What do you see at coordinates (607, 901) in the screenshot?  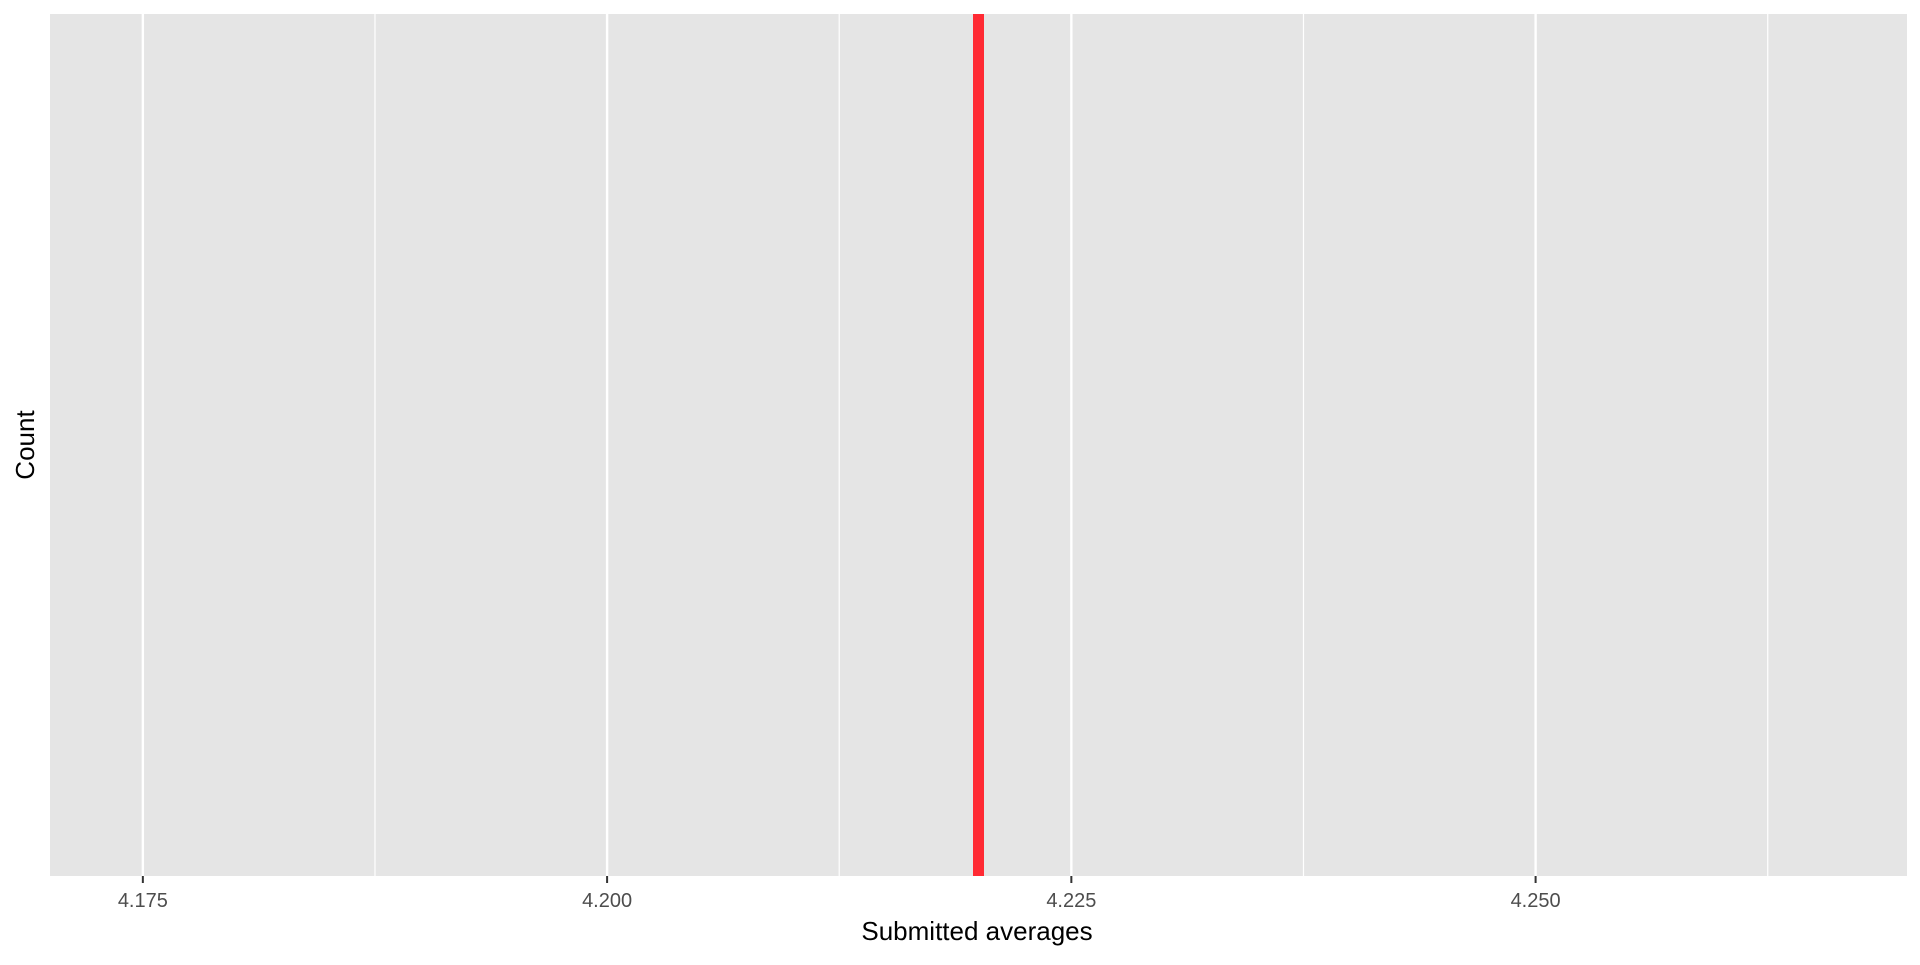 I see `x-tick-label: 4.200` at bounding box center [607, 901].